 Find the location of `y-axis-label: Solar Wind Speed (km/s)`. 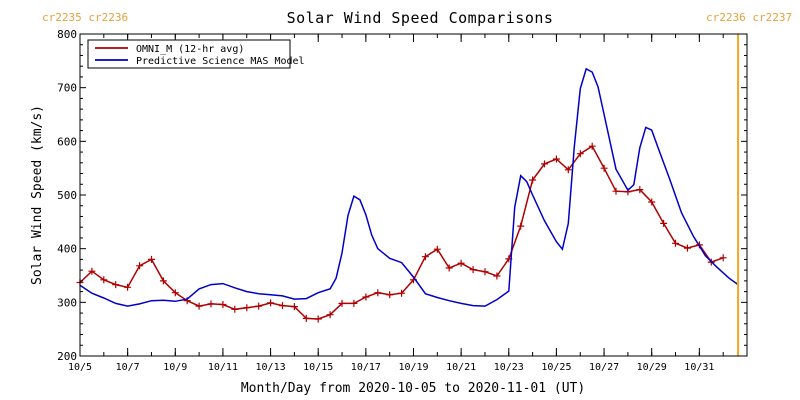

y-axis-label: Solar Wind Speed (km/s) is located at coordinates (37, 195).